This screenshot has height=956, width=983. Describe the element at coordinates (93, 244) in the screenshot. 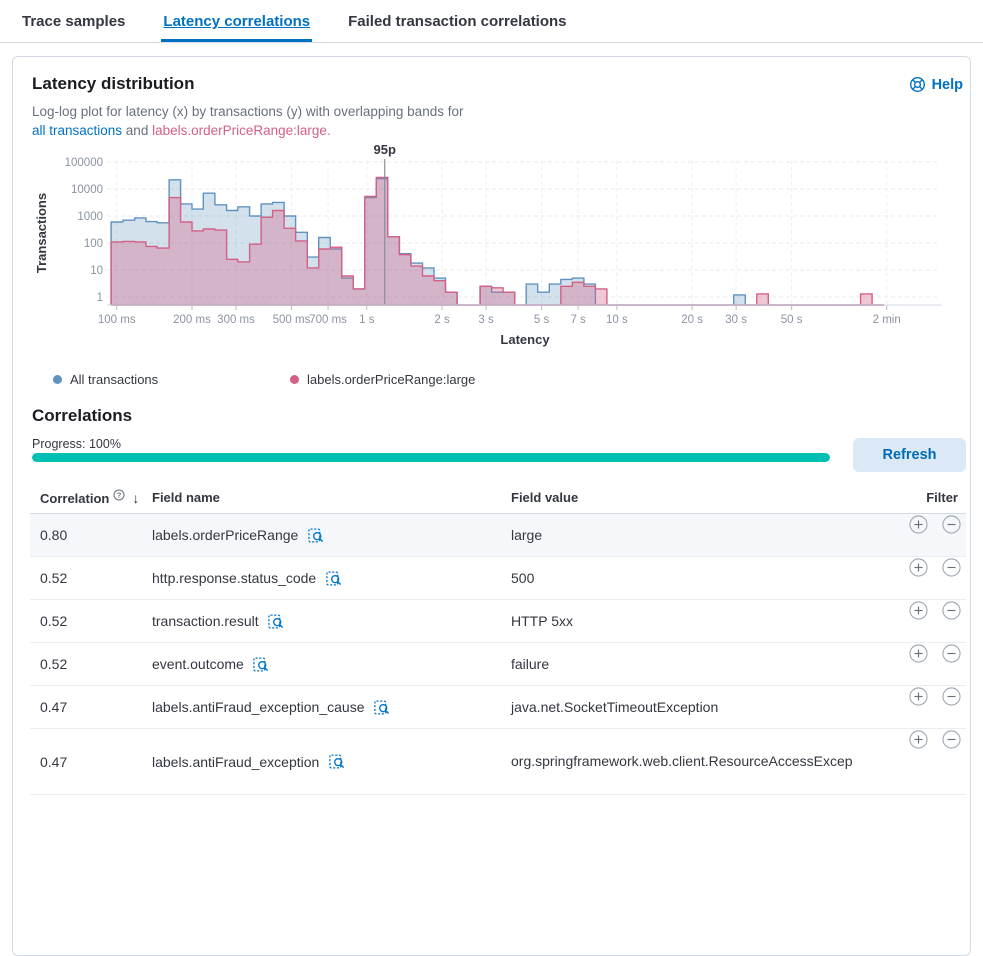

I see `svg-text: 100` at that location.